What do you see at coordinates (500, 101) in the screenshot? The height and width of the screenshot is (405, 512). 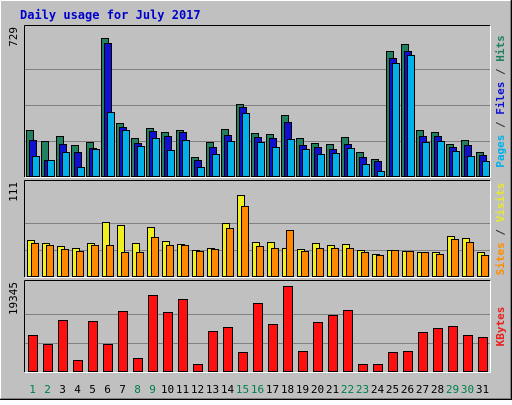 I see `panel-hits-legend: Pages / Files / Hits` at bounding box center [500, 101].